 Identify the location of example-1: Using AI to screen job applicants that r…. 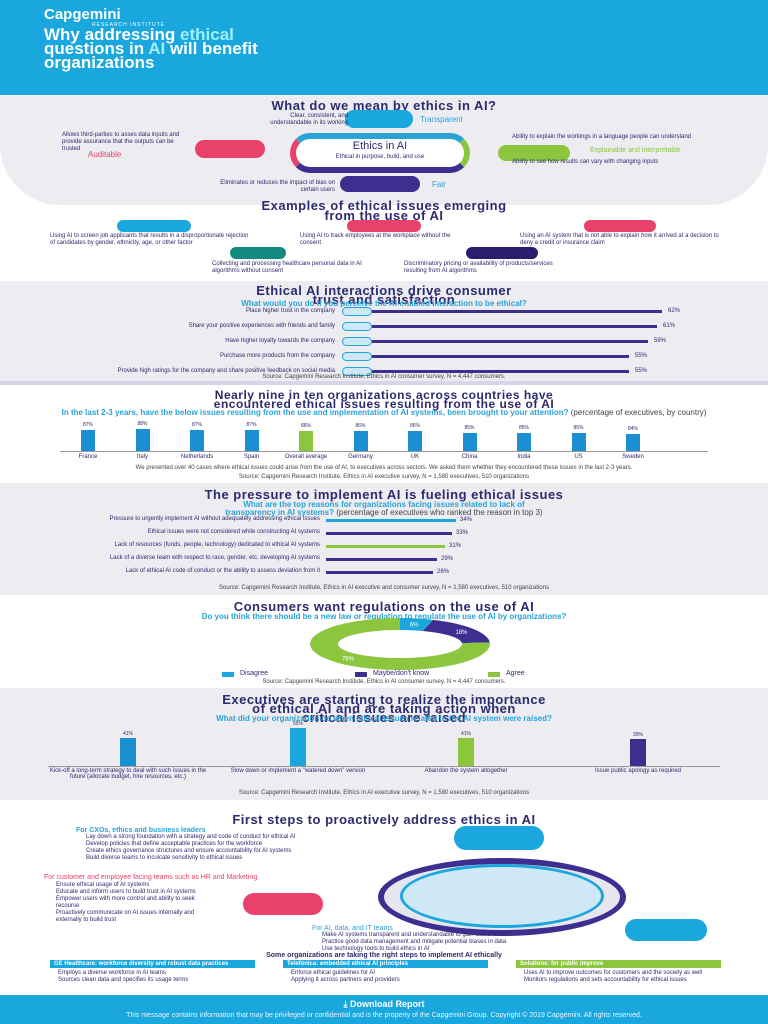
(149, 239).